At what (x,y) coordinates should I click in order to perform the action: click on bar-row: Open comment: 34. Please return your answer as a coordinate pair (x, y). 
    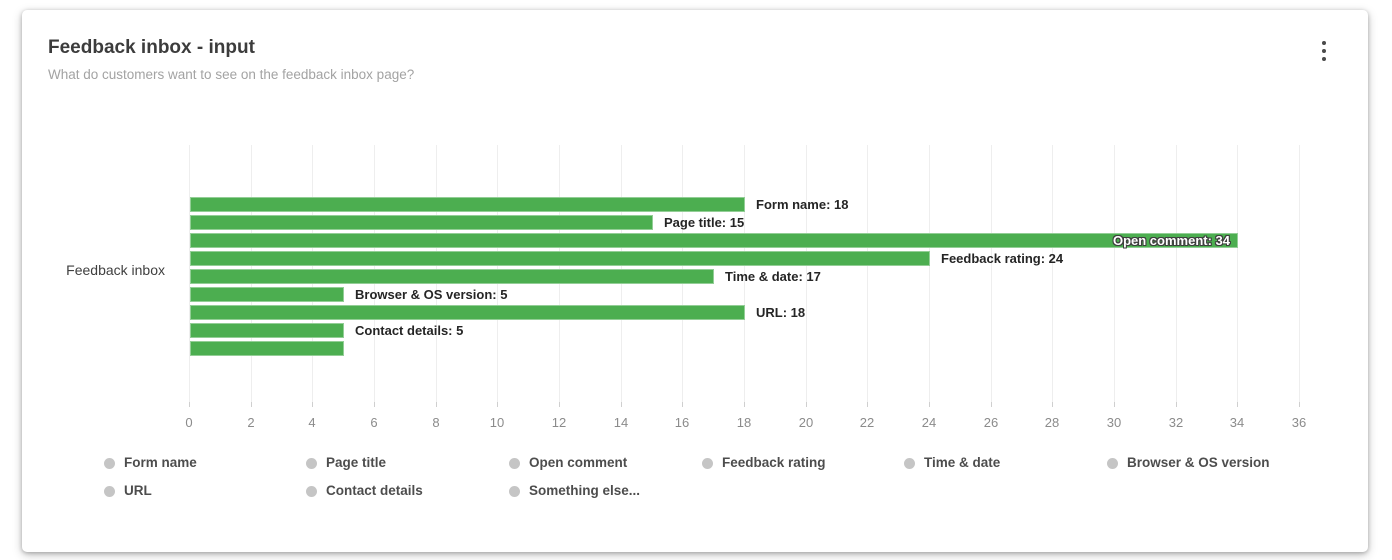
    Looking at the image, I should click on (769, 240).